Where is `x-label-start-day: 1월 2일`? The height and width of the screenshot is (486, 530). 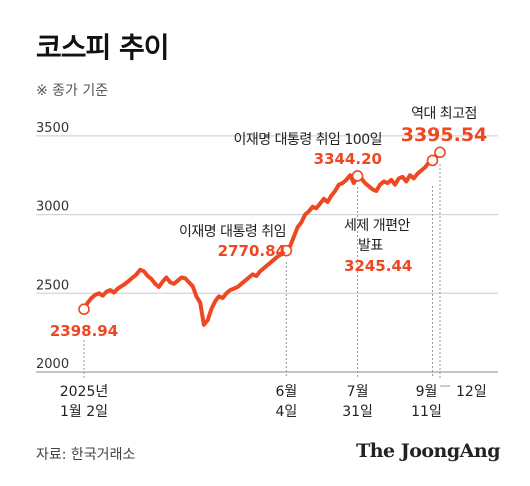
x-label-start-day: 1월 2일 is located at coordinates (84, 412).